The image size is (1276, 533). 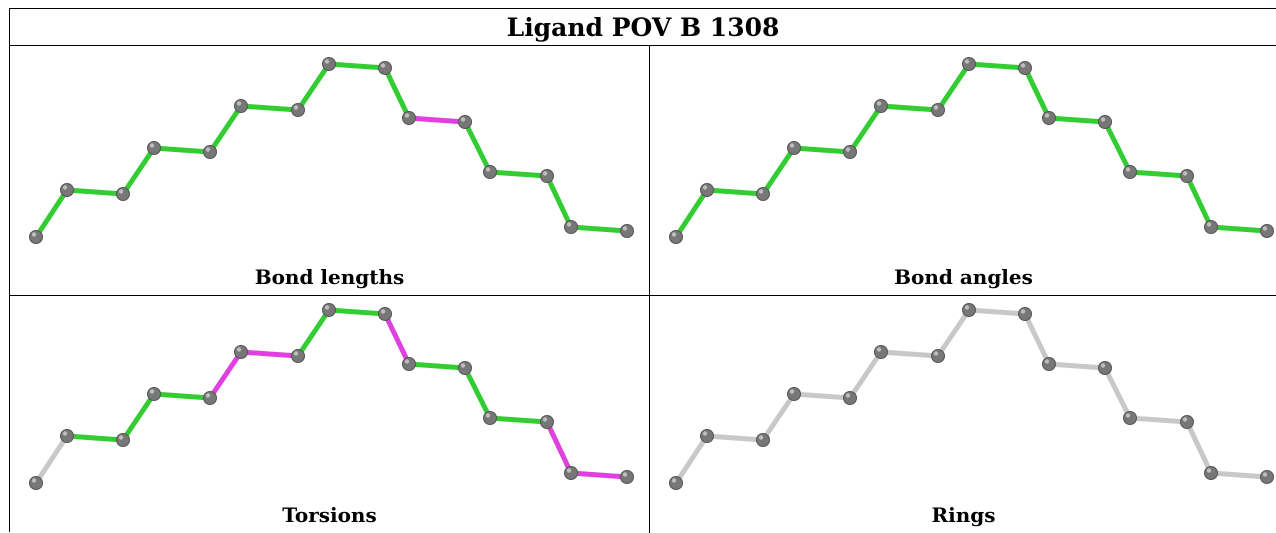 I want to click on caption-torsions: Torsions, so click(x=329, y=515).